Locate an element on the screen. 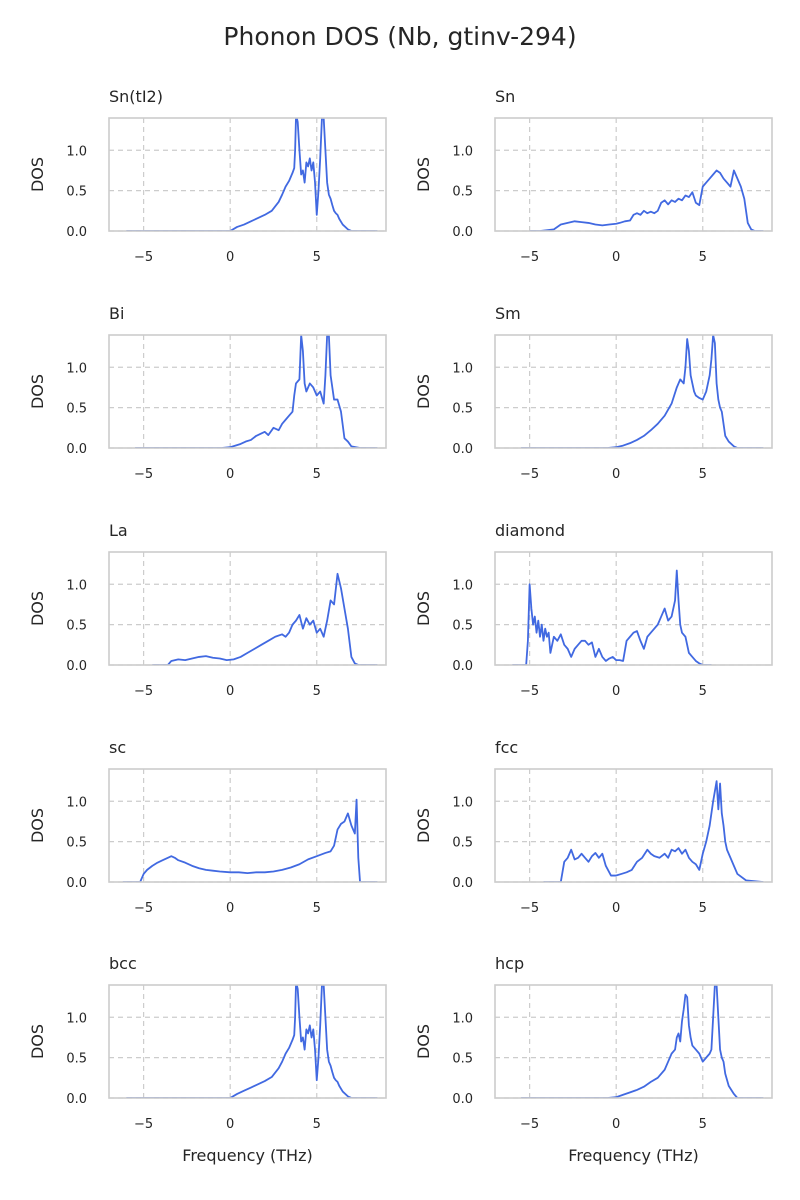  dos-line-bi is located at coordinates (256, 391).